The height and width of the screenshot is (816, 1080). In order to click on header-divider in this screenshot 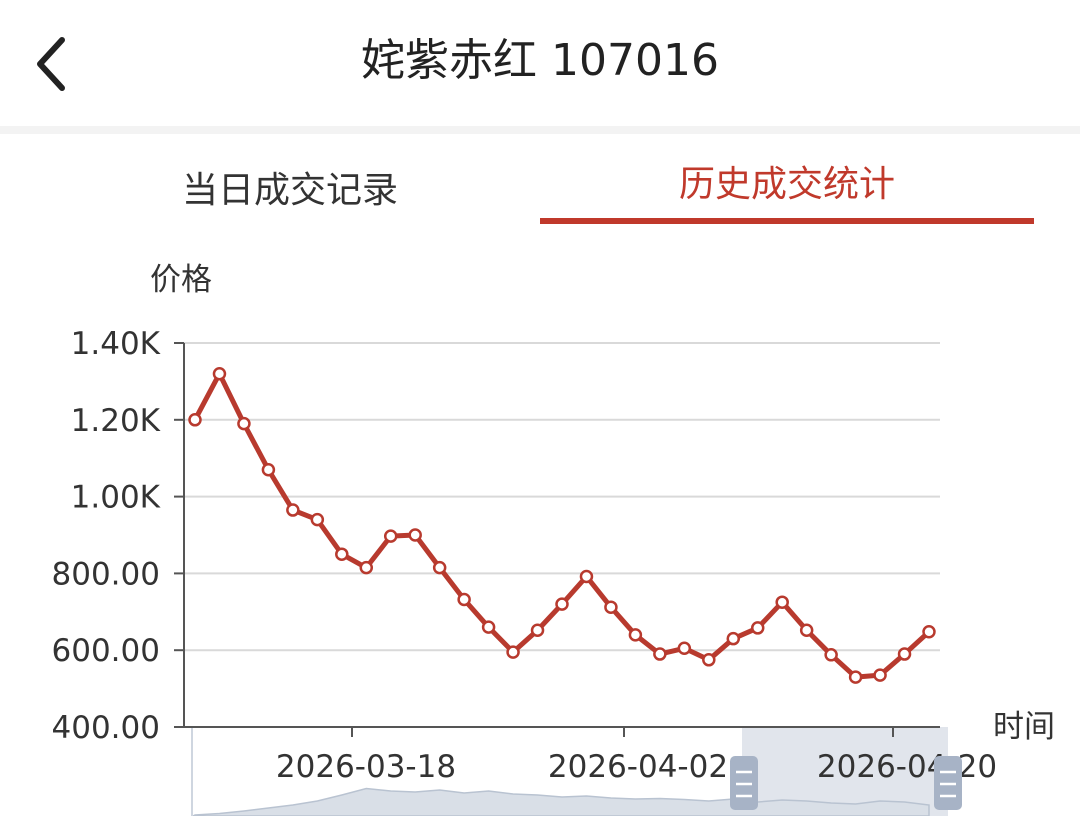, I will do `click(540, 130)`.